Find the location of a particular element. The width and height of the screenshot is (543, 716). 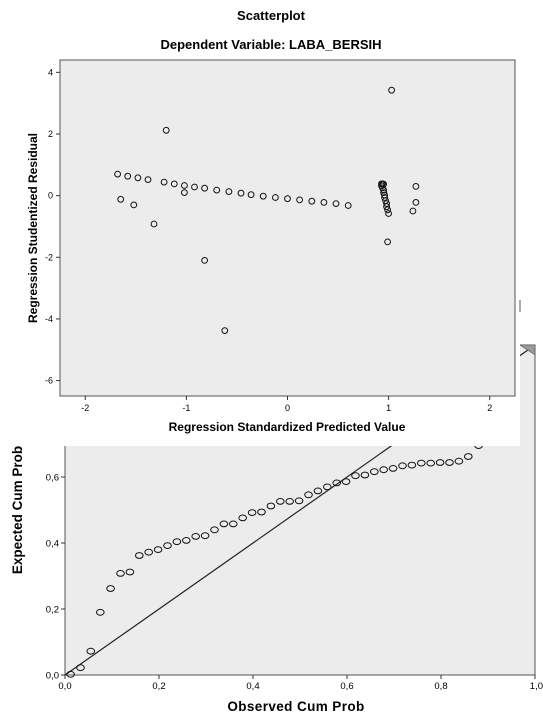

x-tick-label: -1 is located at coordinates (186, 408).